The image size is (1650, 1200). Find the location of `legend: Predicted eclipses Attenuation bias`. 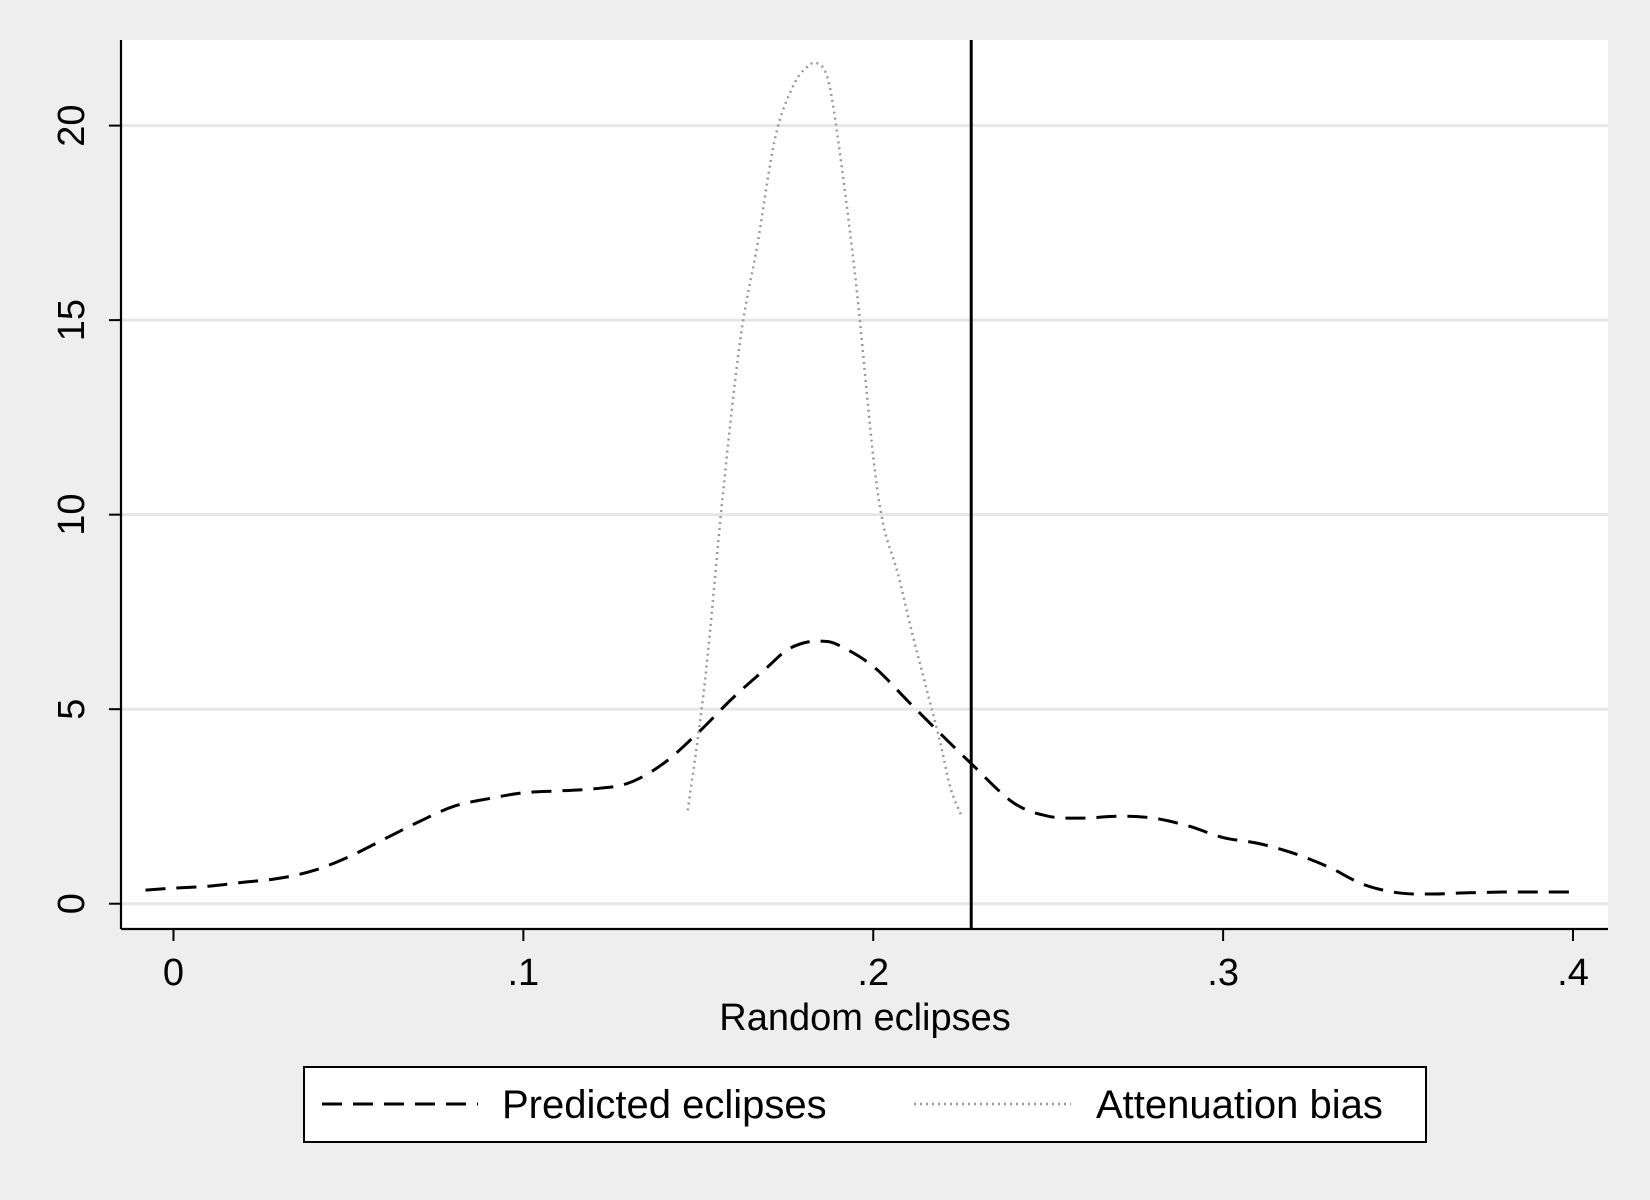

legend: Predicted eclipses Attenuation bias is located at coordinates (865, 1104).